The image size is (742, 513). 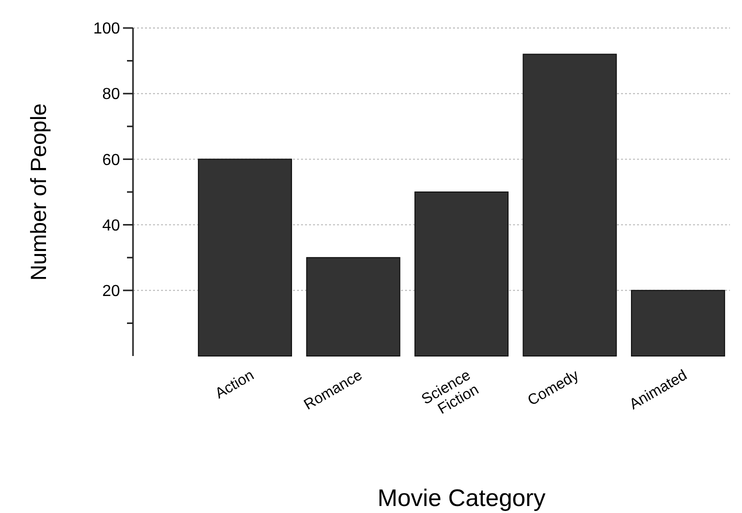 I want to click on y-tick-label: 20, so click(x=111, y=291).